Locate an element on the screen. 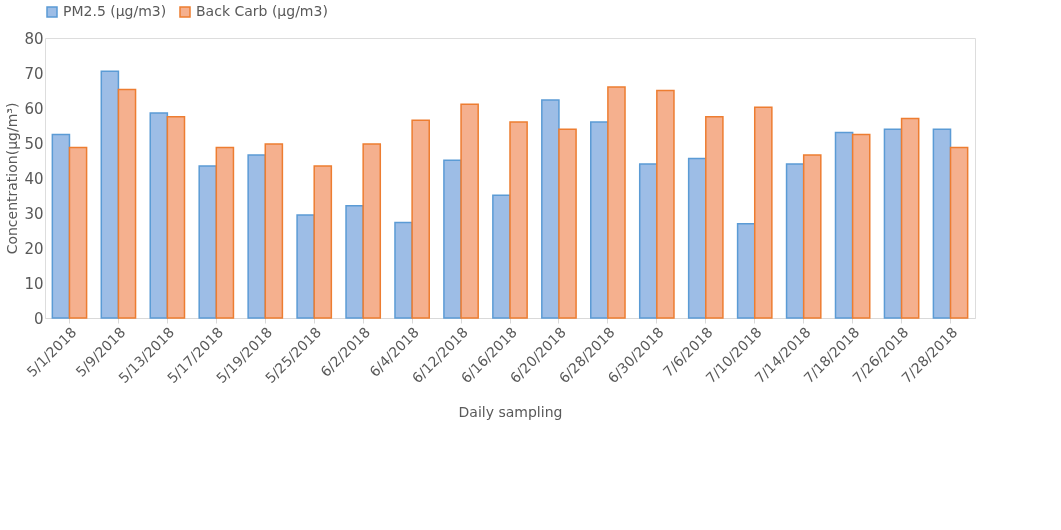 This screenshot has width=1061, height=530. y-tick-label: 30 is located at coordinates (34, 213).